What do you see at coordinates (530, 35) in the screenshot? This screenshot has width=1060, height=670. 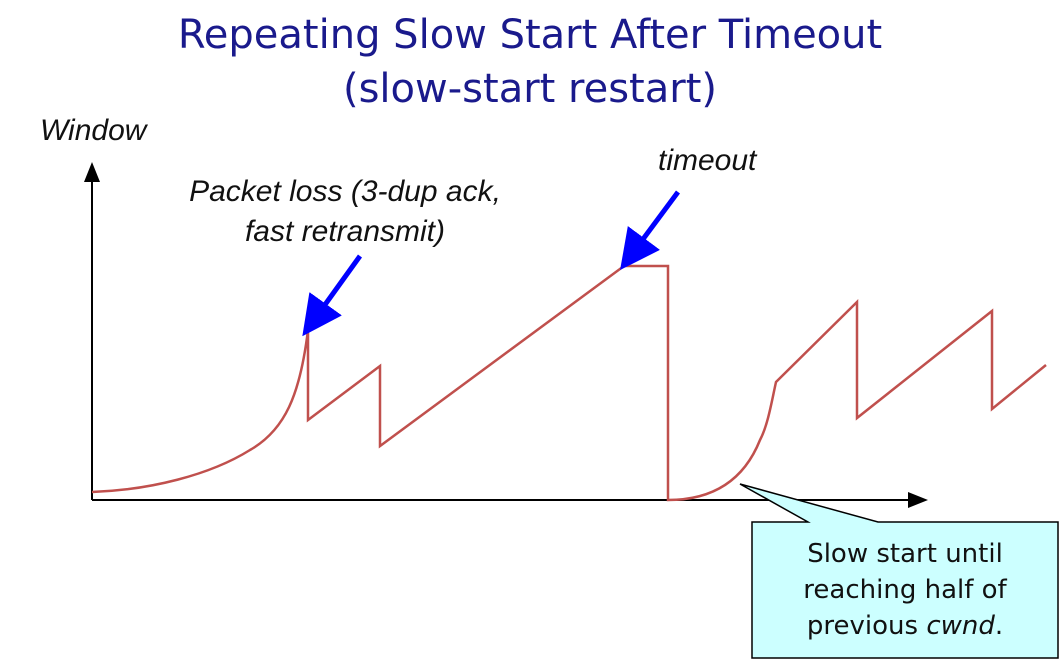 I see `title-line-1: Repeating Slow Start After Timeout` at bounding box center [530, 35].